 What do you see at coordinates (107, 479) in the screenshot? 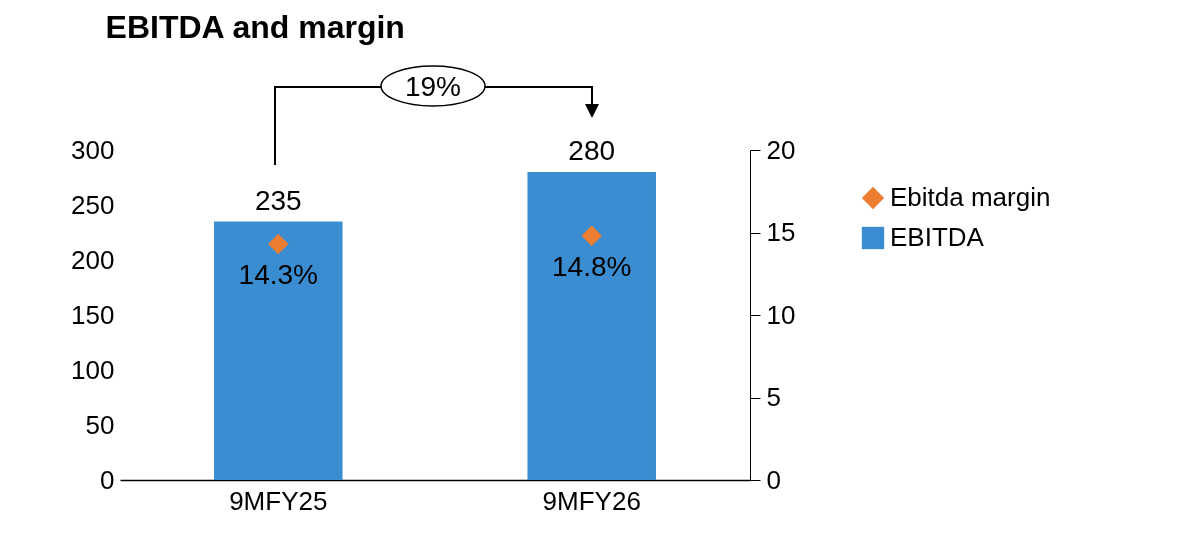
I see `y-tick-label: 0` at bounding box center [107, 479].